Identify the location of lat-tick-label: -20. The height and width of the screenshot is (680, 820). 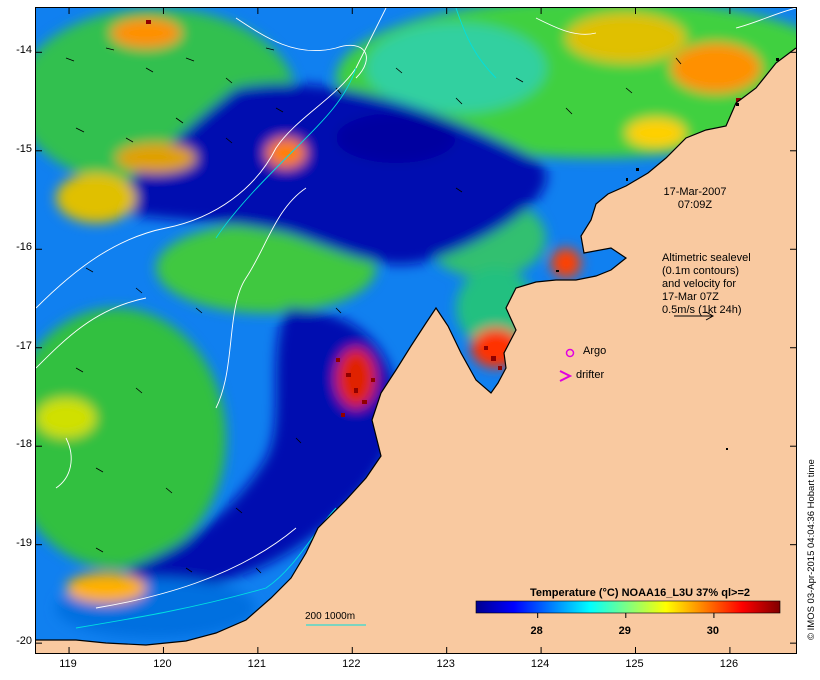
(24, 641).